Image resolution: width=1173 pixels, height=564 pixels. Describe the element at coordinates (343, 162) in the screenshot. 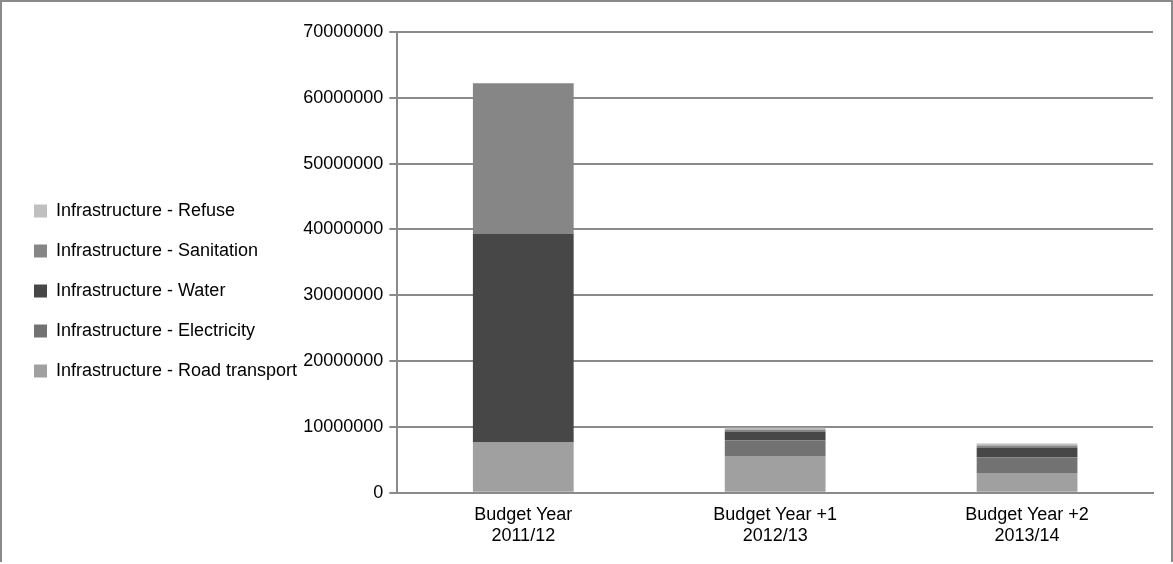

I see `y-tick-label: 50000000` at that location.